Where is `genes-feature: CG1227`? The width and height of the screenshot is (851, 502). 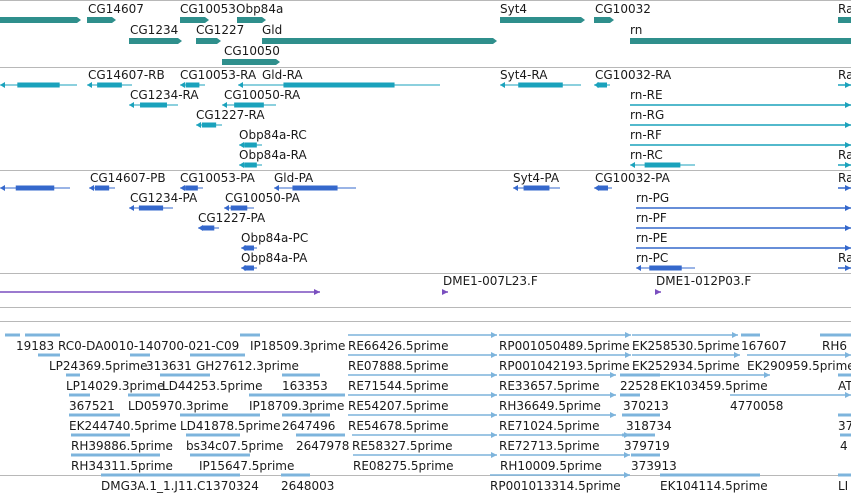
genes-feature: CG1227 is located at coordinates (220, 33).